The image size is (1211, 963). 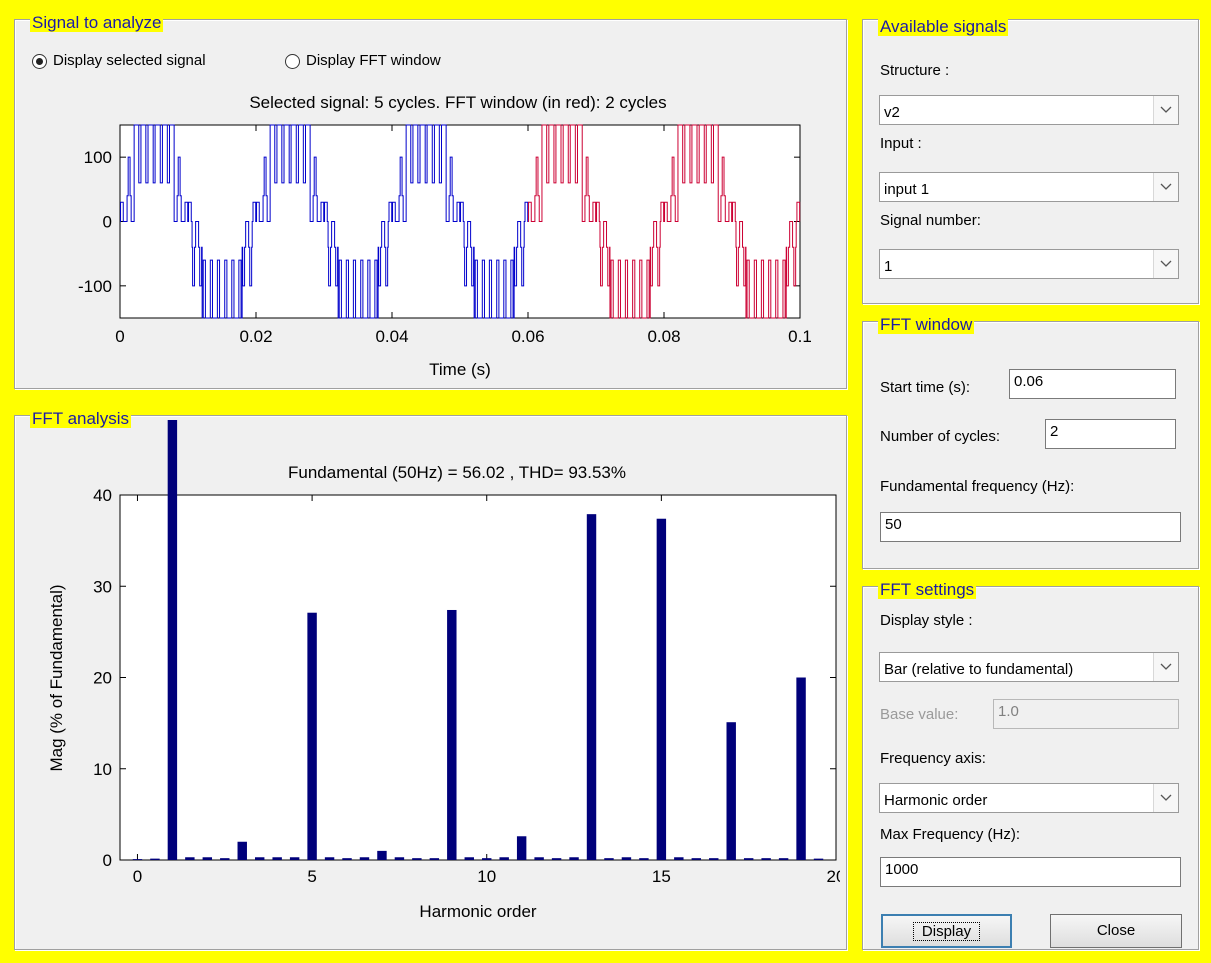 I want to click on y-tick-label: -100, so click(x=95, y=286).